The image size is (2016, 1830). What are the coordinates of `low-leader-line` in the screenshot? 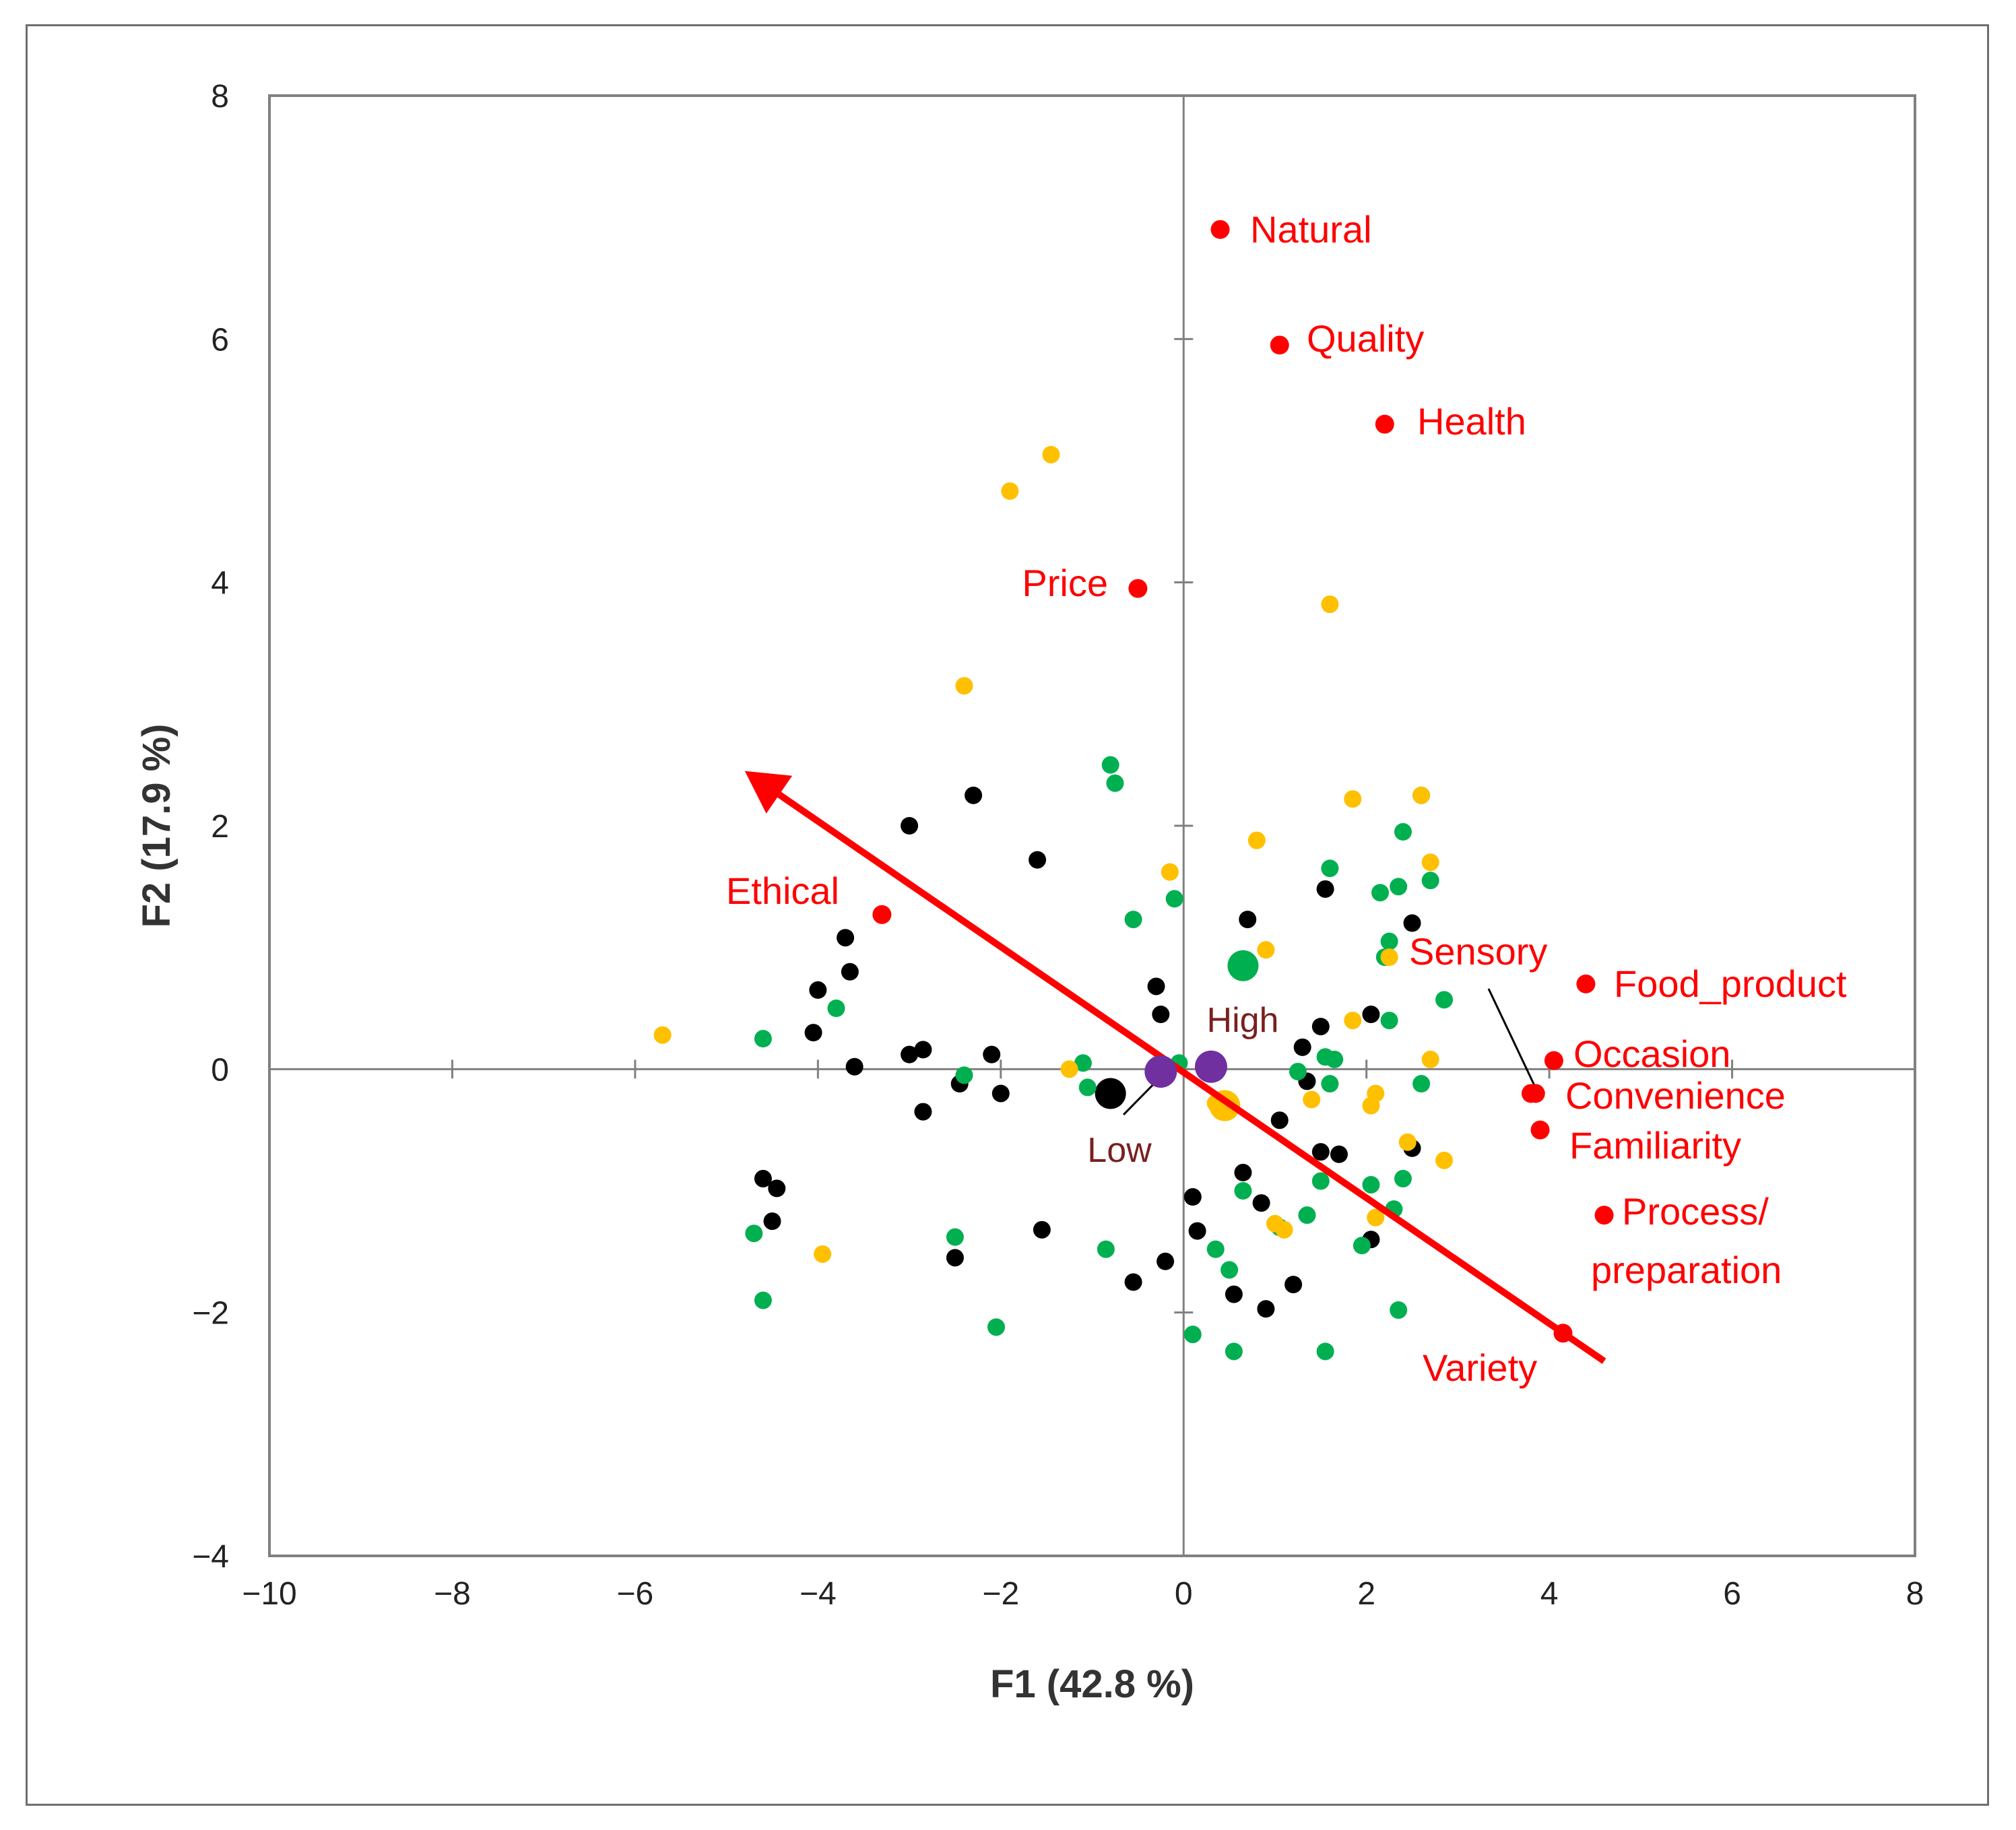 It's located at (1139, 1098).